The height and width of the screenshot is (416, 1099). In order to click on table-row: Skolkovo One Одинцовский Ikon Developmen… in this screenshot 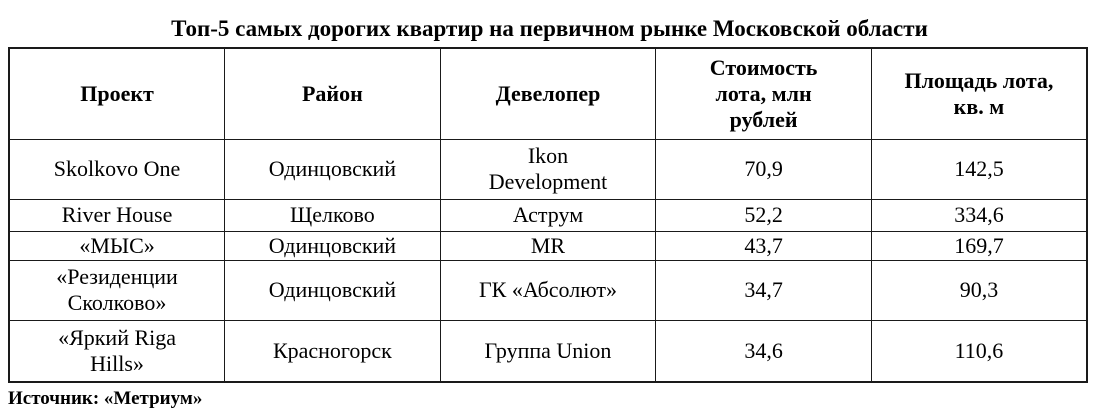, I will do `click(548, 169)`.